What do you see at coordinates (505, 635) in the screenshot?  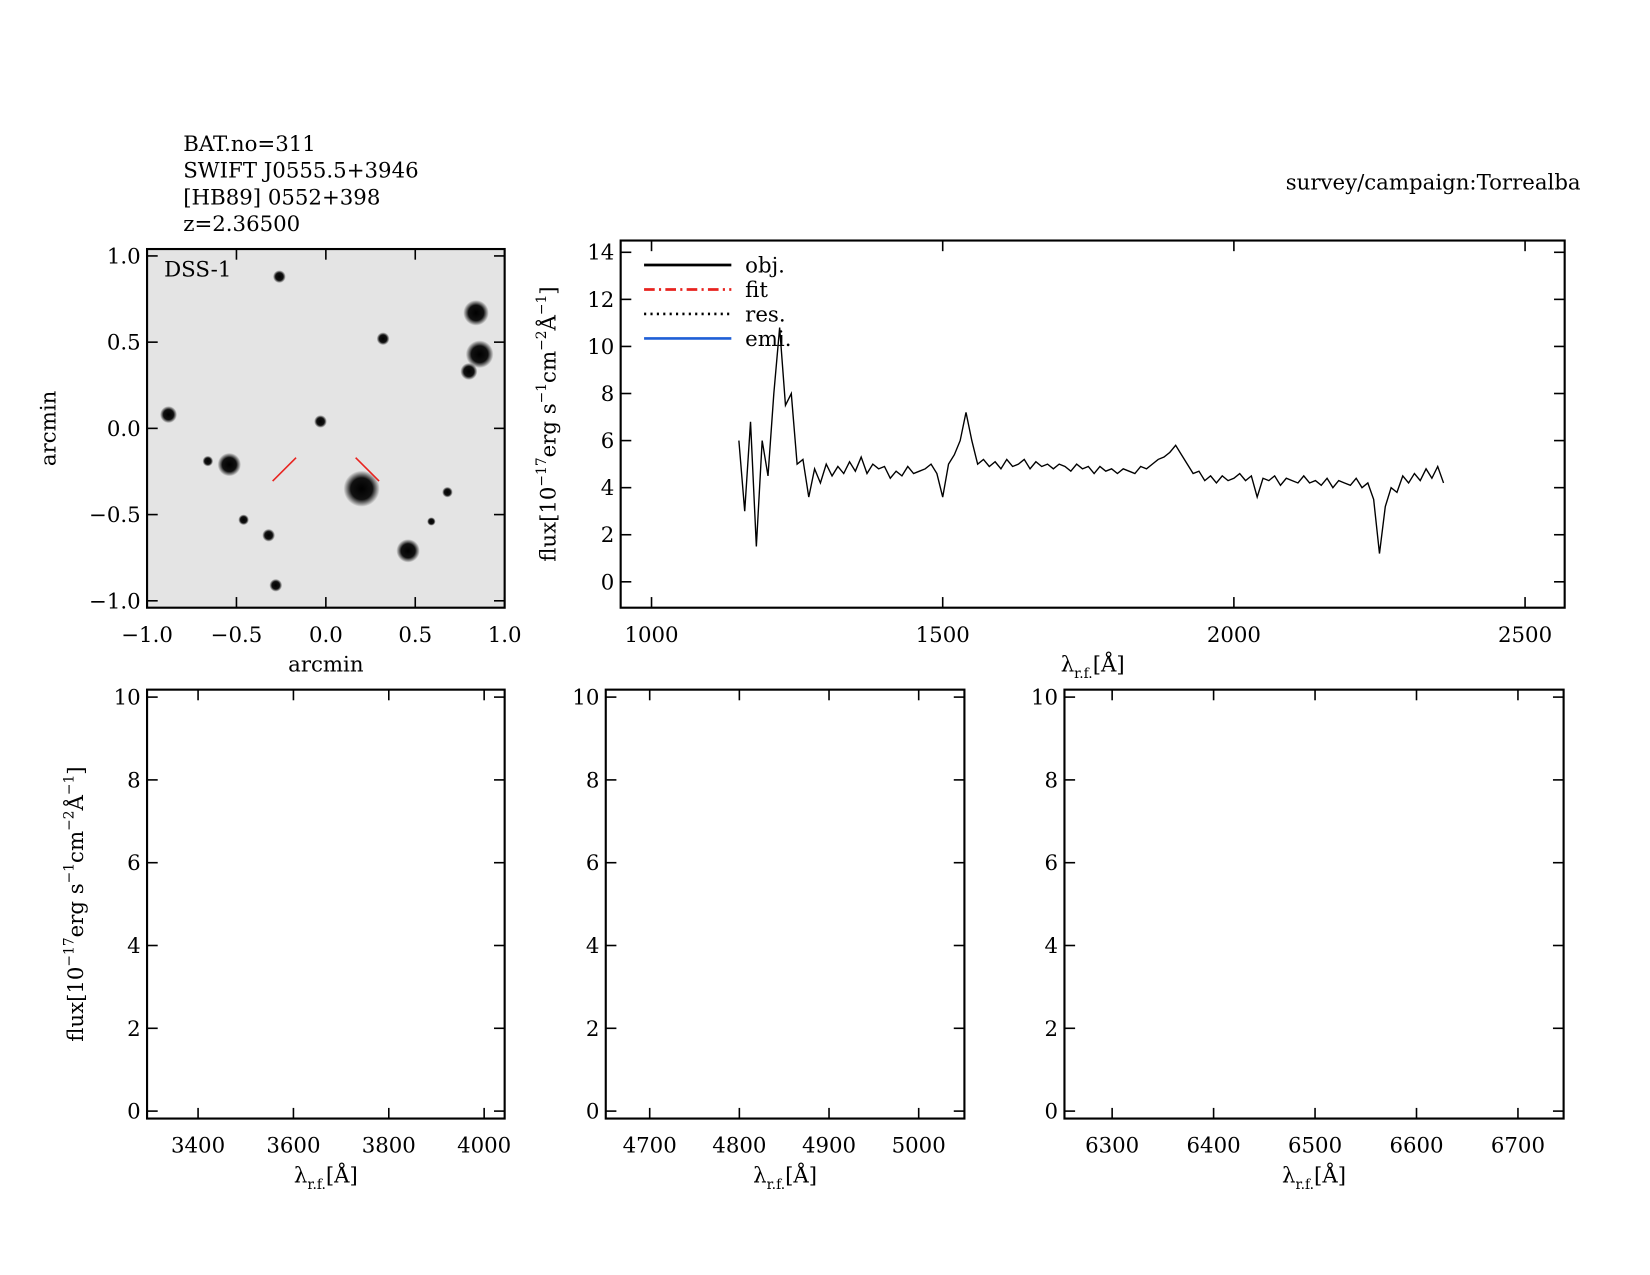 I see `x-tick-label: 1.0` at bounding box center [505, 635].